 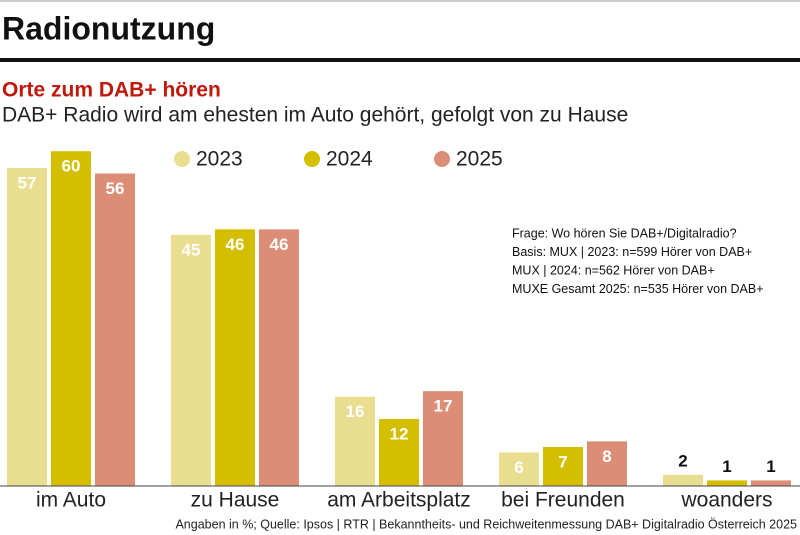 What do you see at coordinates (562, 461) in the screenshot?
I see `value-label: 7` at bounding box center [562, 461].